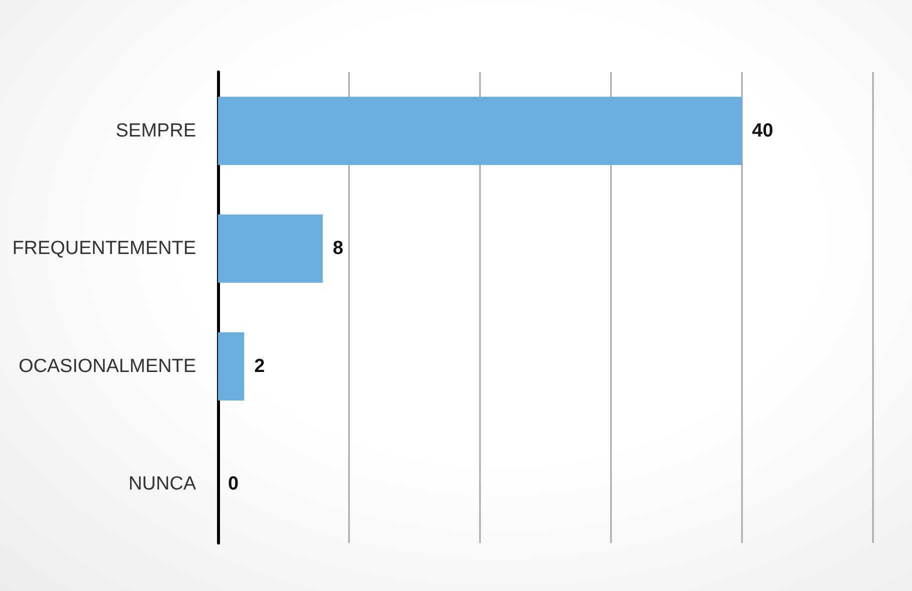  Describe the element at coordinates (107, 366) in the screenshot. I see `y-tick-label: OCASIONALMENTE` at that location.